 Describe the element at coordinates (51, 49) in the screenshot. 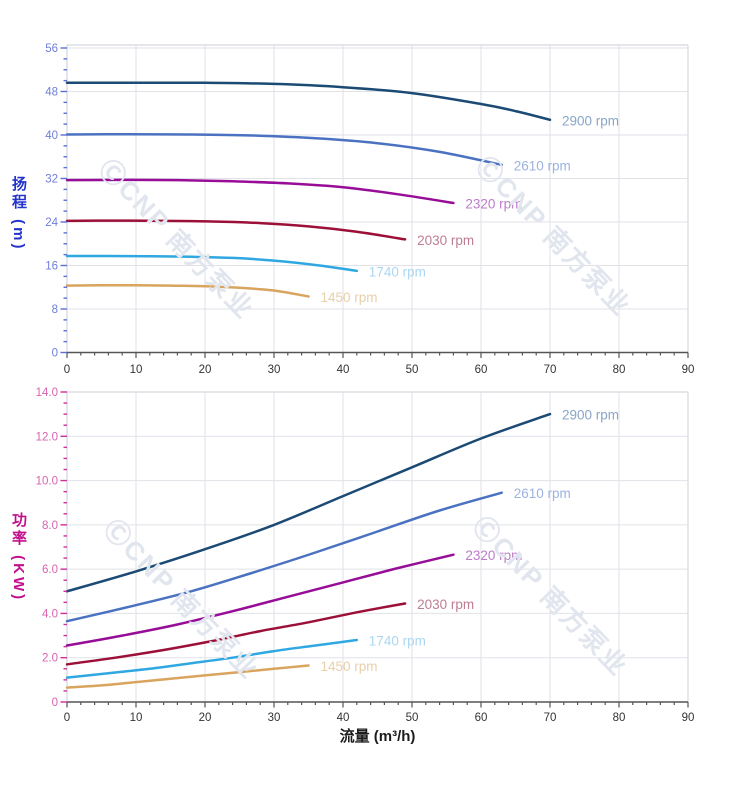

I see `y-tick-label: 56` at that location.